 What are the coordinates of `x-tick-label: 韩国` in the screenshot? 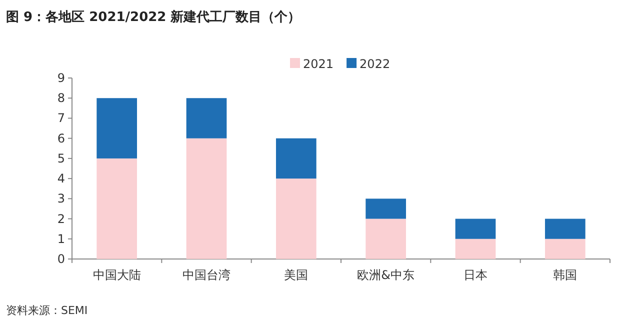 It's located at (565, 275).